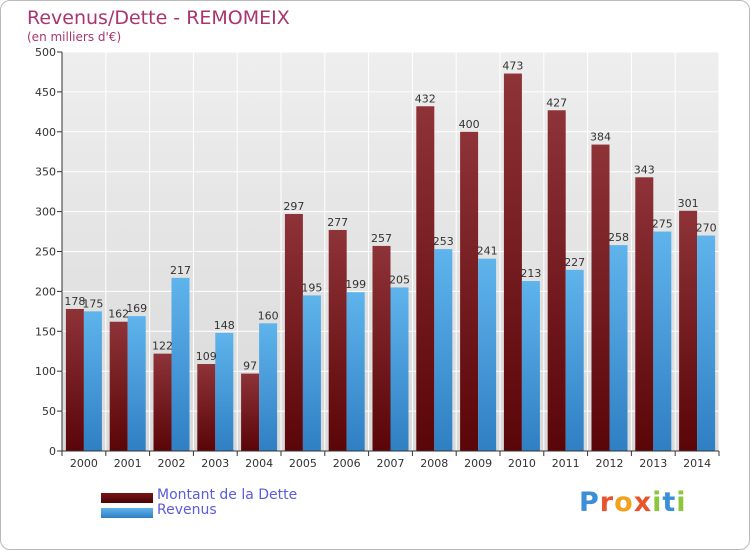  Describe the element at coordinates (268, 315) in the screenshot. I see `data-label-revenus: 160` at that location.